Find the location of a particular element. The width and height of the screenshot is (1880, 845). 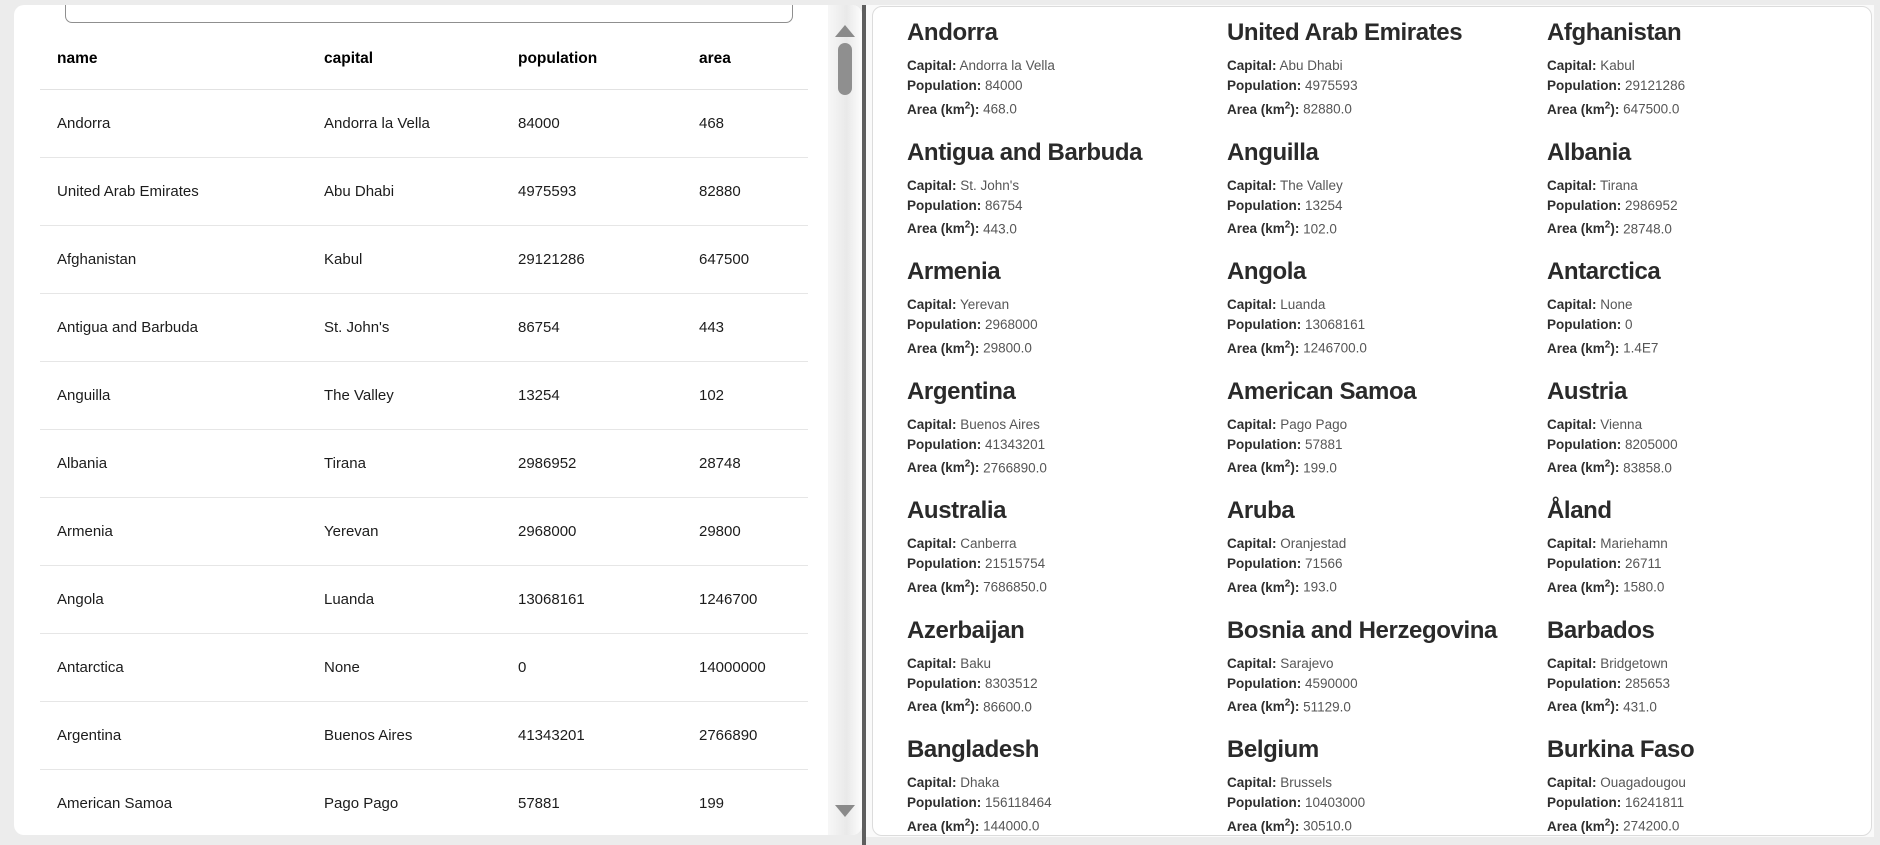

area-line: Area (km2): 144000.0 is located at coordinates (1052, 824).